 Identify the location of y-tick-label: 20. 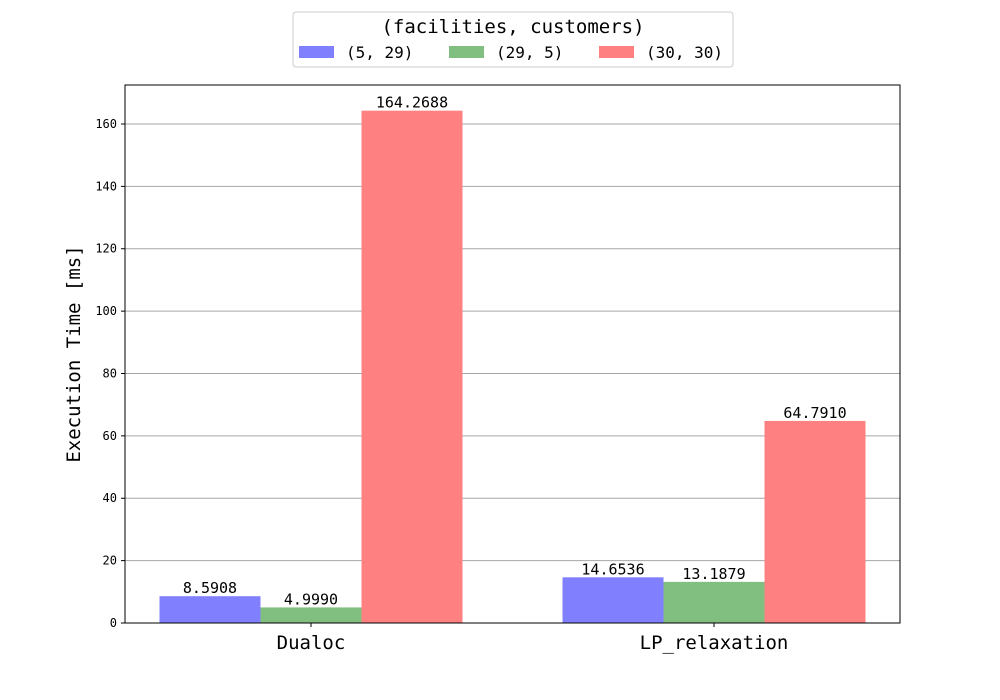
(110, 561).